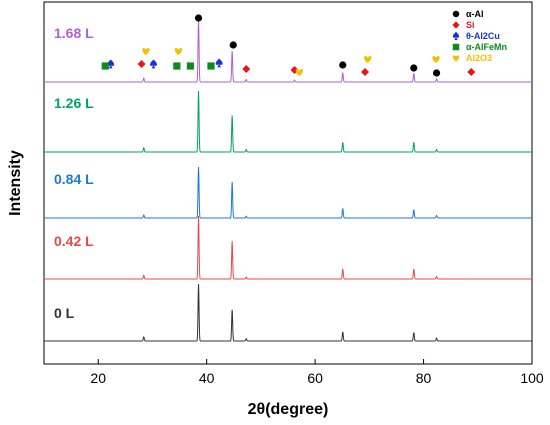 This screenshot has width=550, height=425. Describe the element at coordinates (486, 47) in the screenshot. I see `legend-label: α-AlFeMn` at that location.